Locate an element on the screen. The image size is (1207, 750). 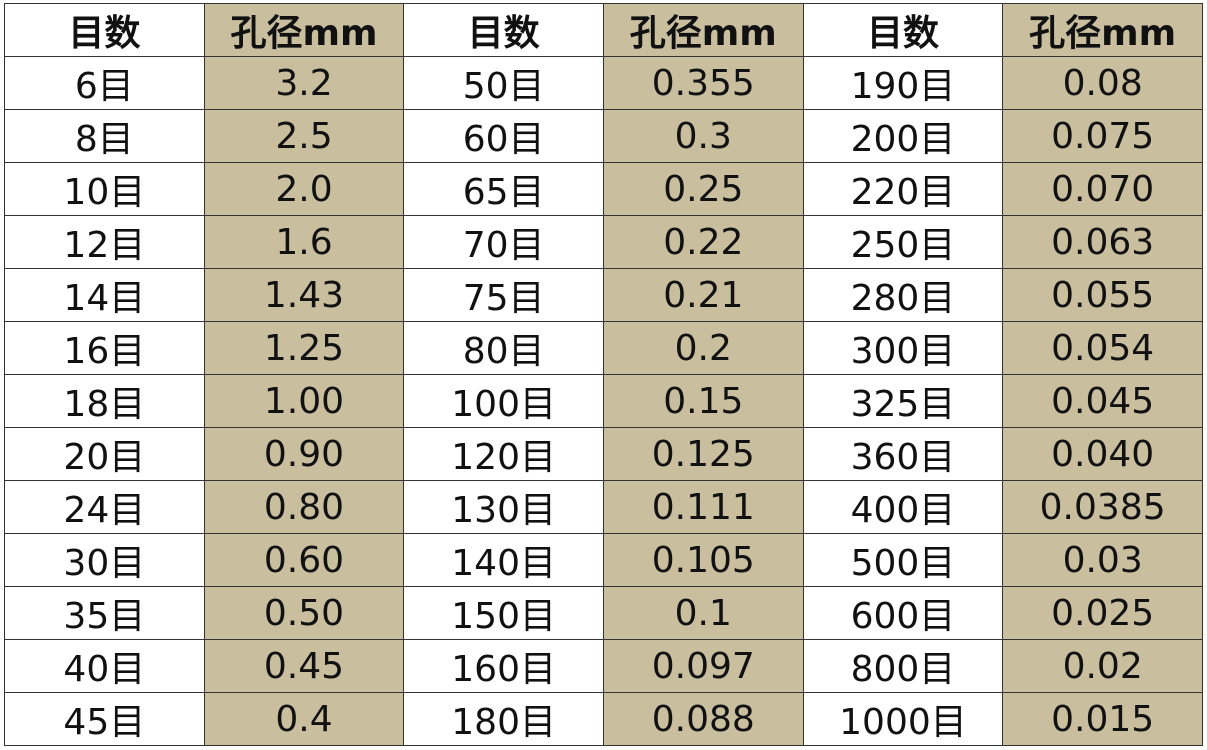
aperture-cell: 1.43 is located at coordinates (304, 295).